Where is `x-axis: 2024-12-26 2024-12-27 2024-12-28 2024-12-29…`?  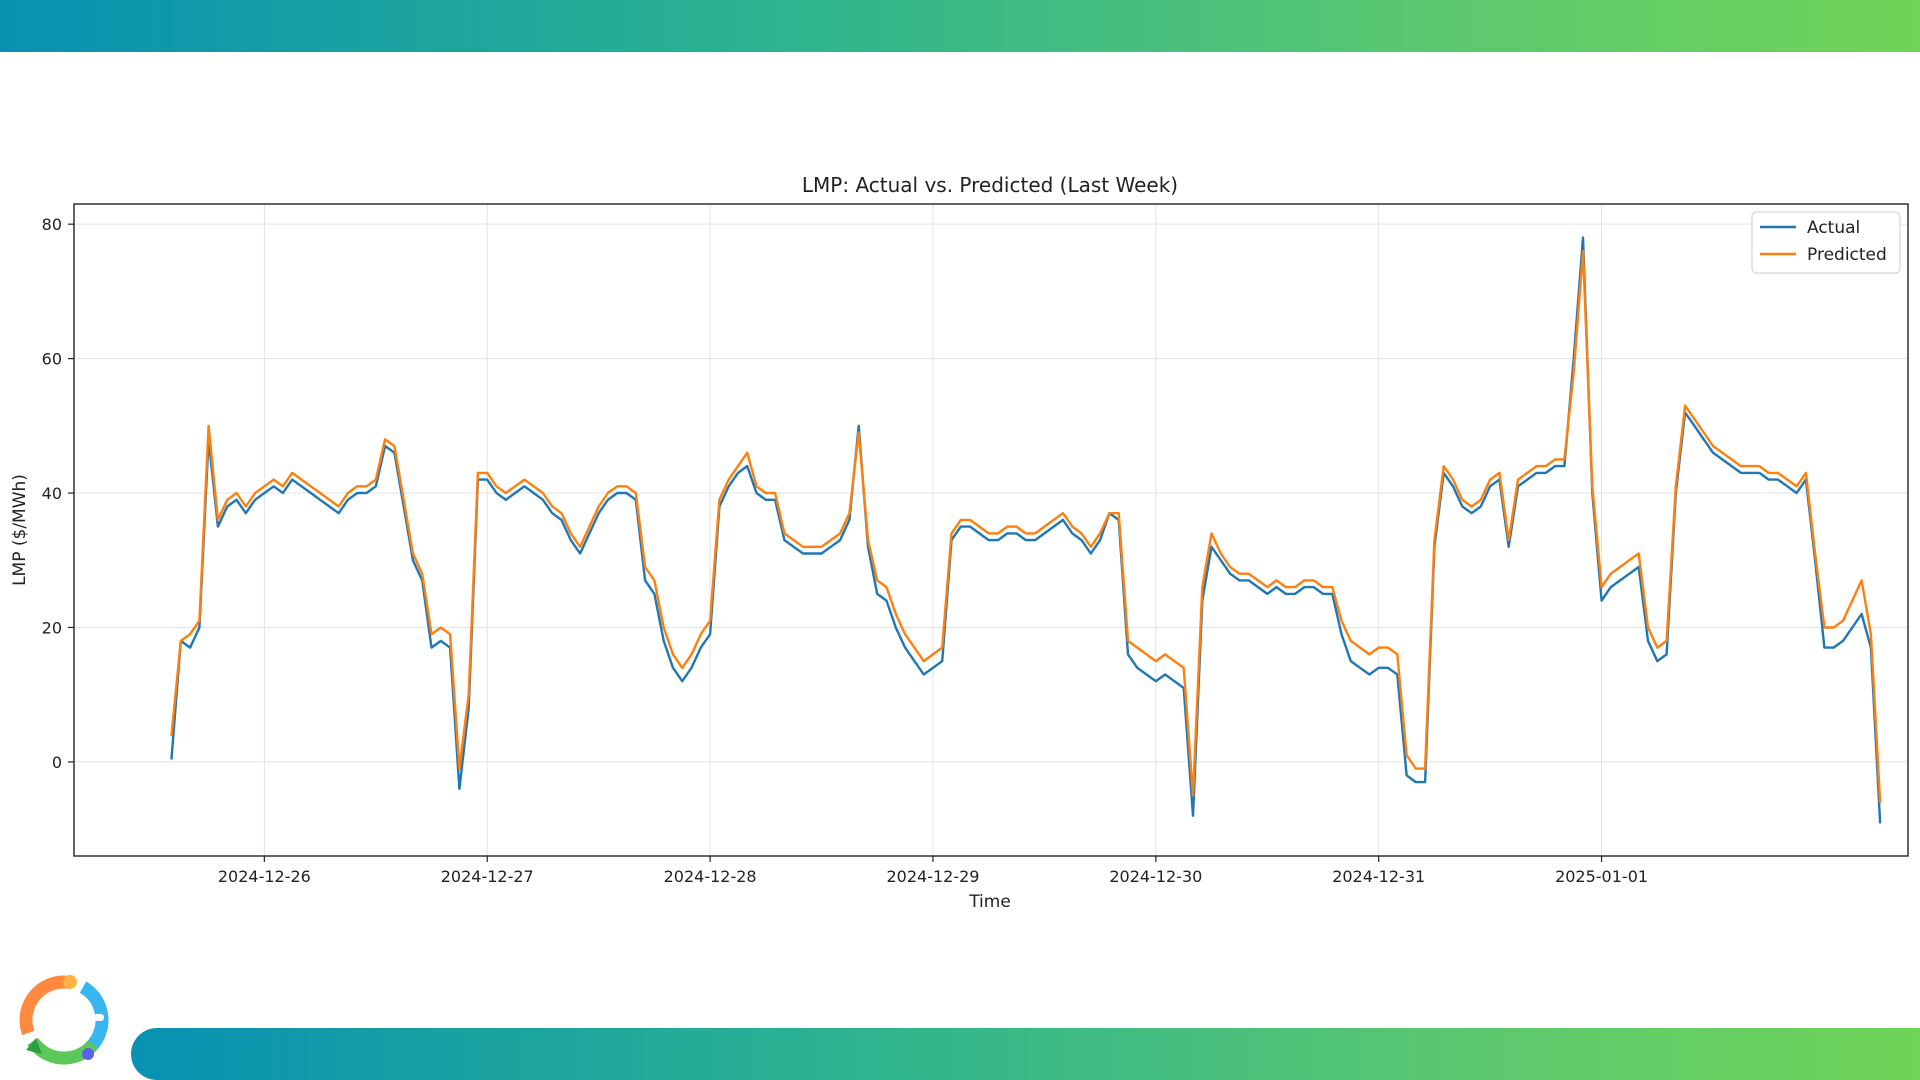
x-axis: 2024-12-26 2024-12-27 2024-12-28 2024-12-29… is located at coordinates (933, 871).